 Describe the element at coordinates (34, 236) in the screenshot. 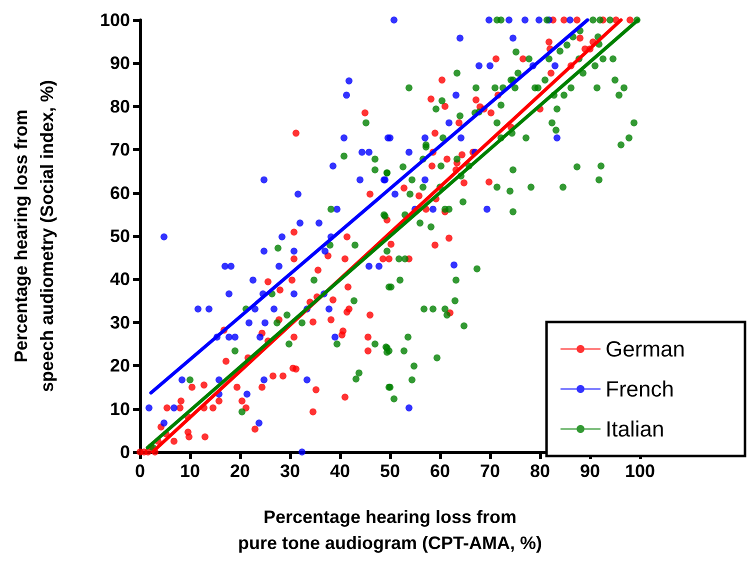

I see `y-axis-title: Percentage hearing loss from speech audiometry (Social index, %)` at that location.